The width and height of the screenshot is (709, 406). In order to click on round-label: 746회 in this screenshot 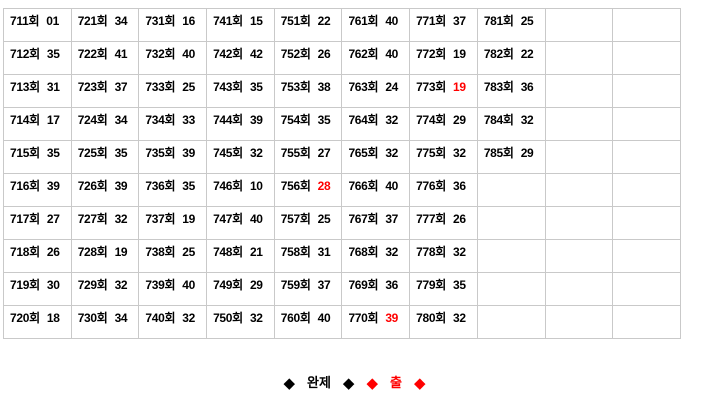, I will do `click(228, 186)`.